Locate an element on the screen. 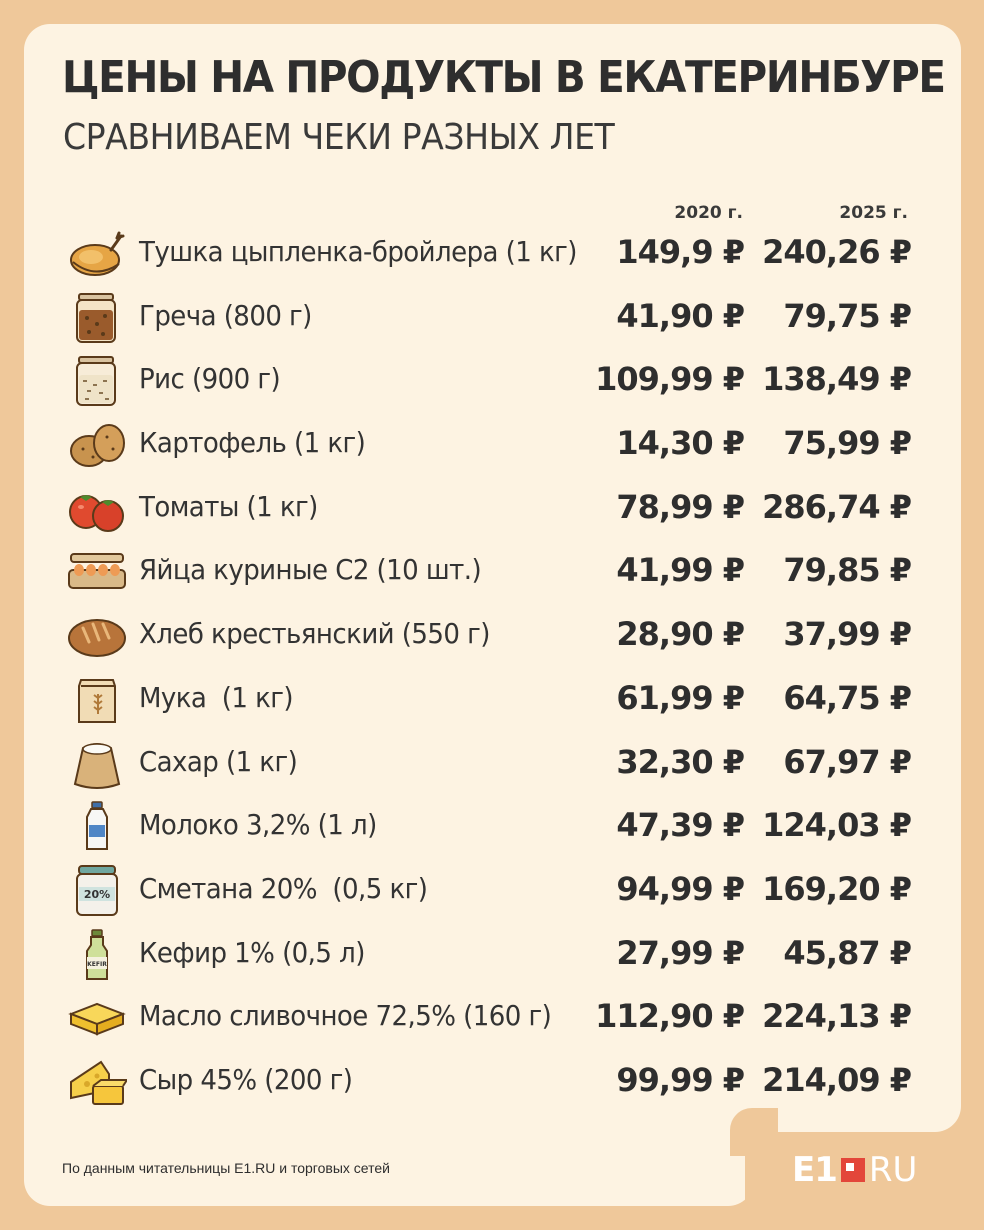  logo-square-icon is located at coordinates (852, 1170).